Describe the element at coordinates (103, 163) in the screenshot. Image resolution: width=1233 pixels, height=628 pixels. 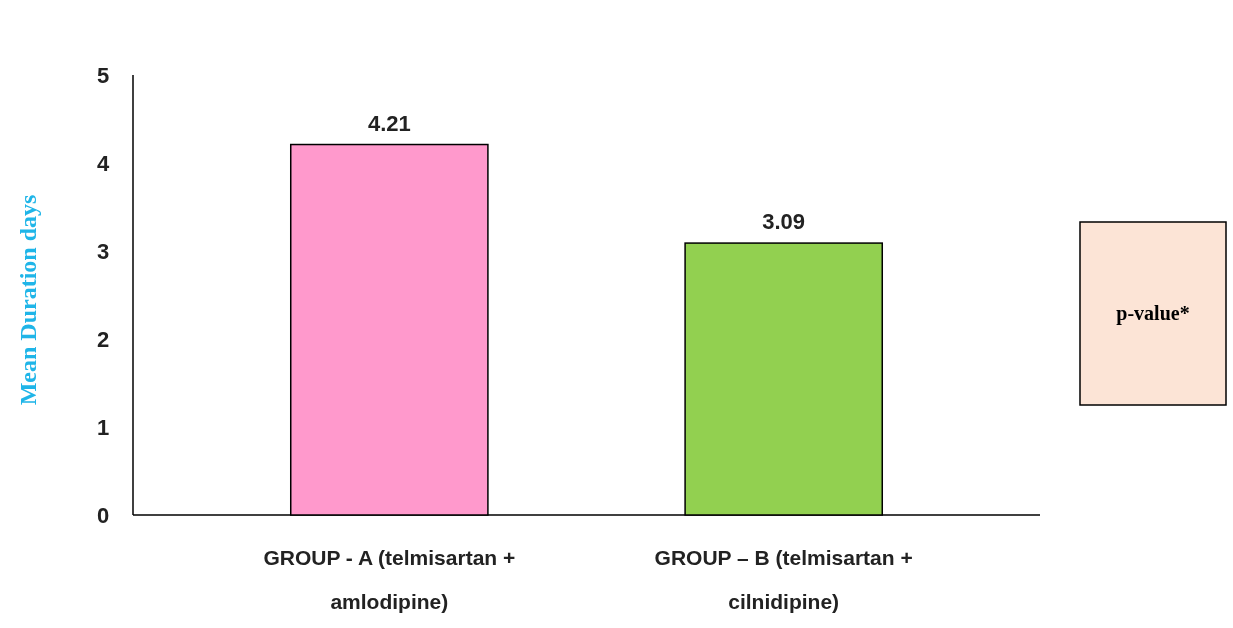
I see `y-tick-label: 4` at that location.